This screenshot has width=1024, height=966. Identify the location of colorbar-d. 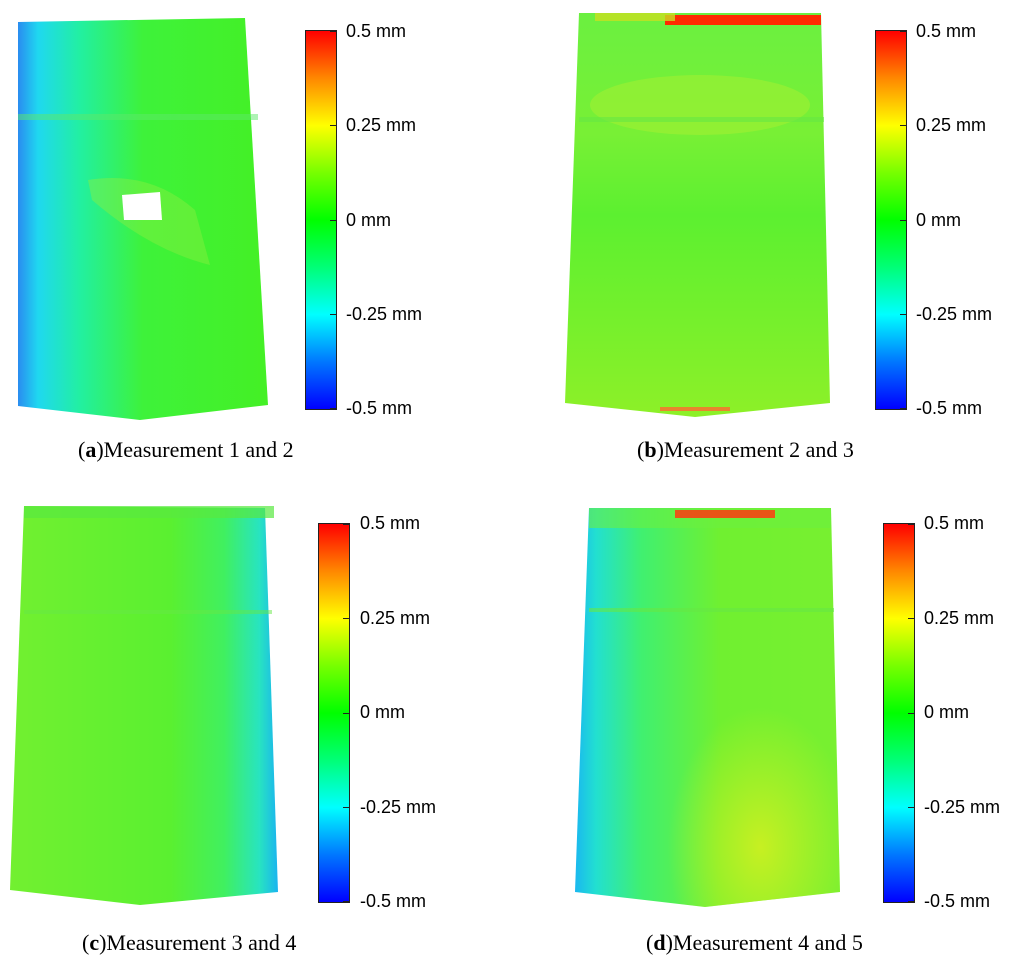
(899, 713).